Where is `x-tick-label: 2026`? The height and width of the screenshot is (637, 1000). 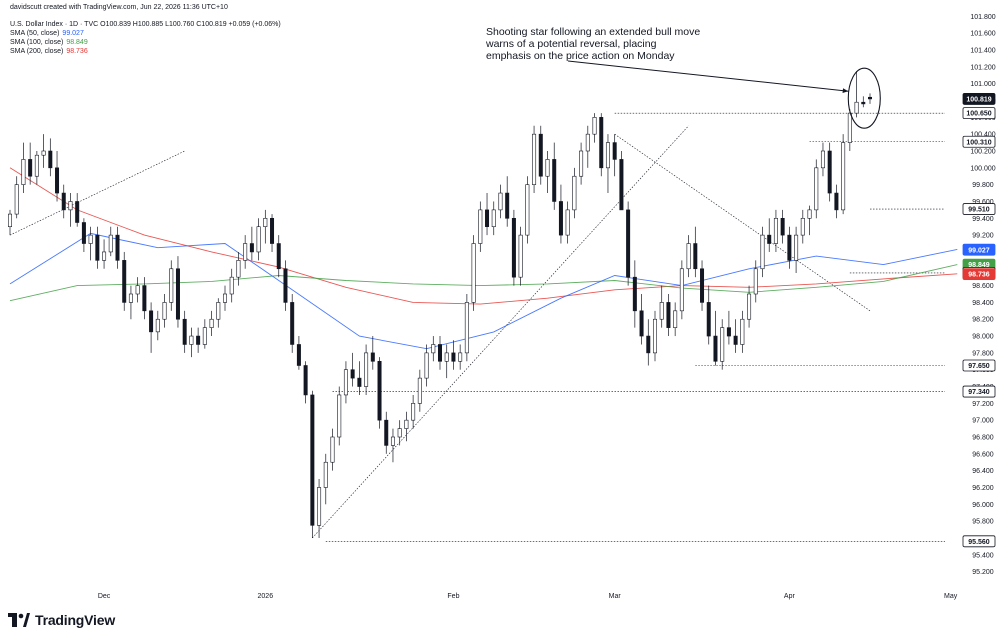
x-tick-label: 2026 is located at coordinates (266, 596).